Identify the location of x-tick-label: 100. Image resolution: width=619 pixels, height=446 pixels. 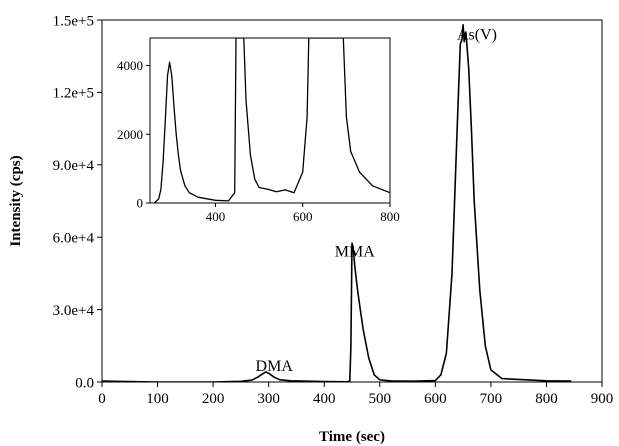
(157, 399).